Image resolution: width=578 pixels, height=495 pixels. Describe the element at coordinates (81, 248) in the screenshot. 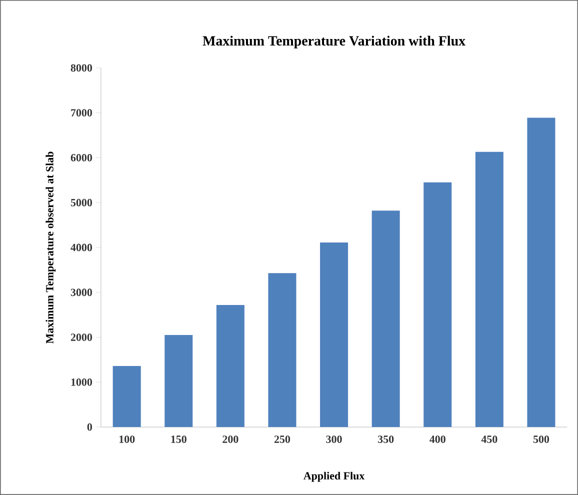

I see `y-tick-label: 4000` at that location.